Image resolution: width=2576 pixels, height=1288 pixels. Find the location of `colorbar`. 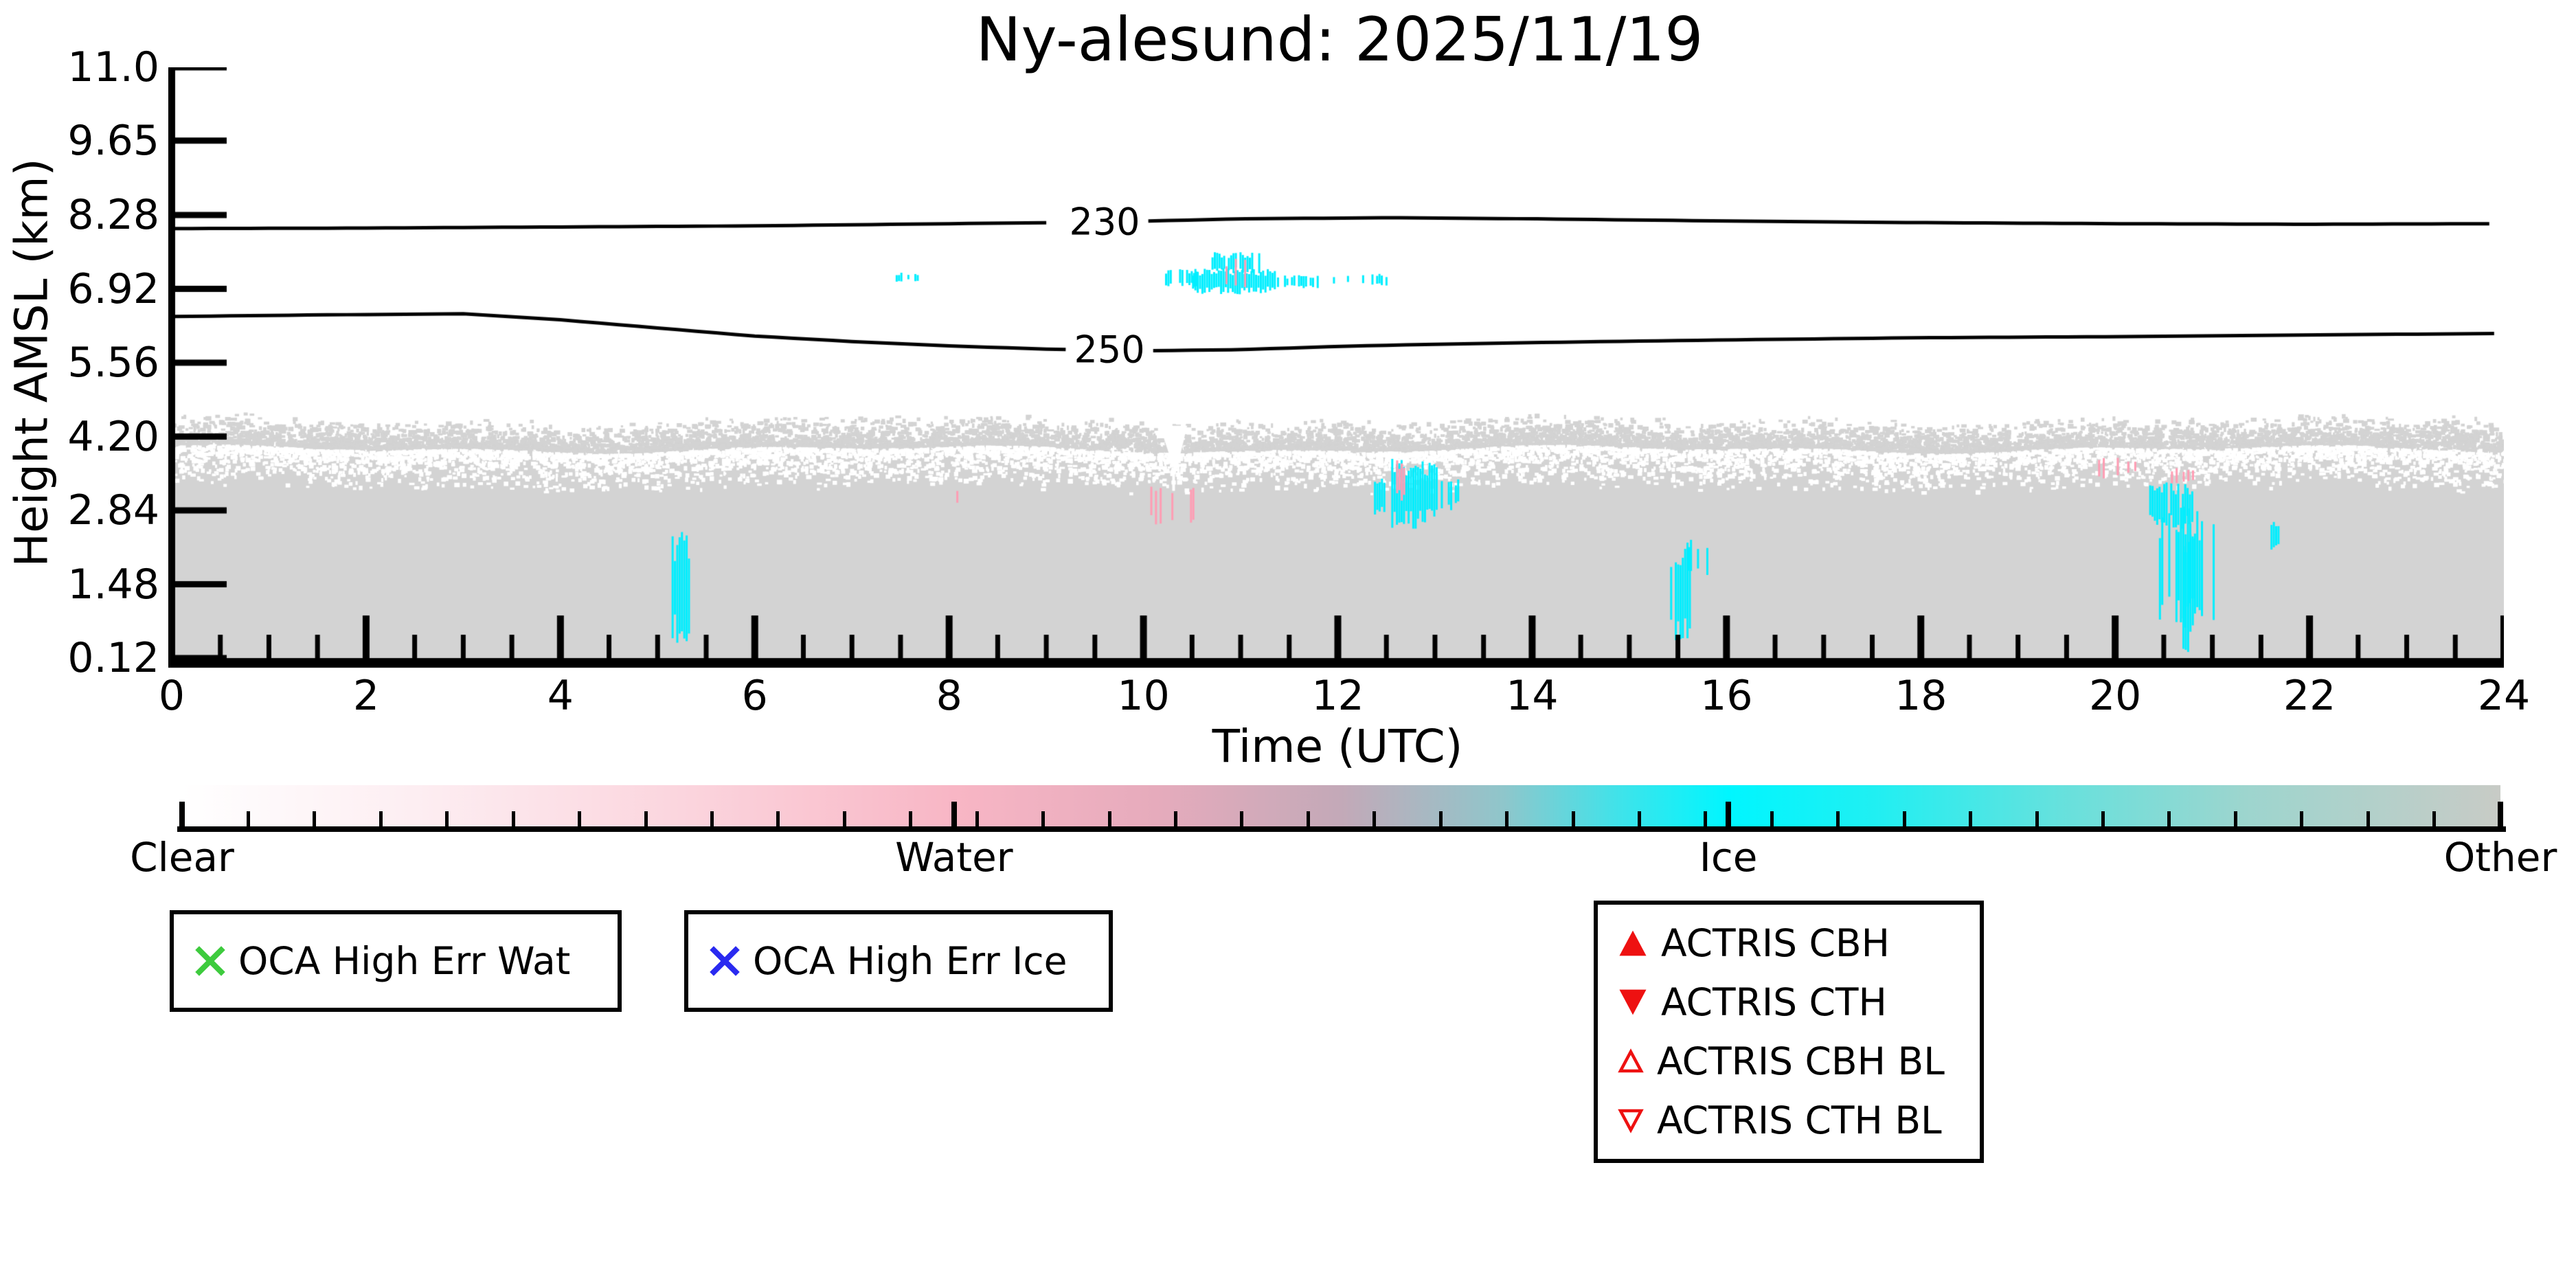

colorbar is located at coordinates (1341, 806).